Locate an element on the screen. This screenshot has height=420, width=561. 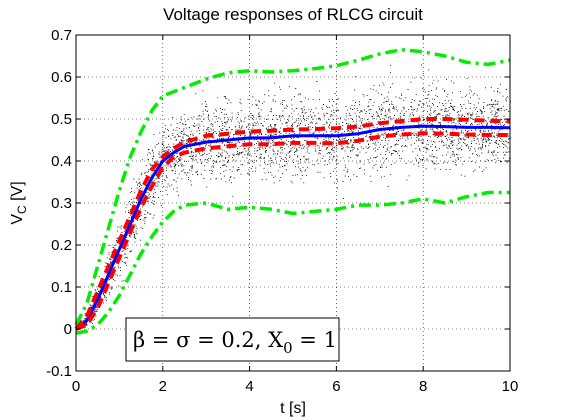
annotation-subscript: 0 is located at coordinates (288, 348).